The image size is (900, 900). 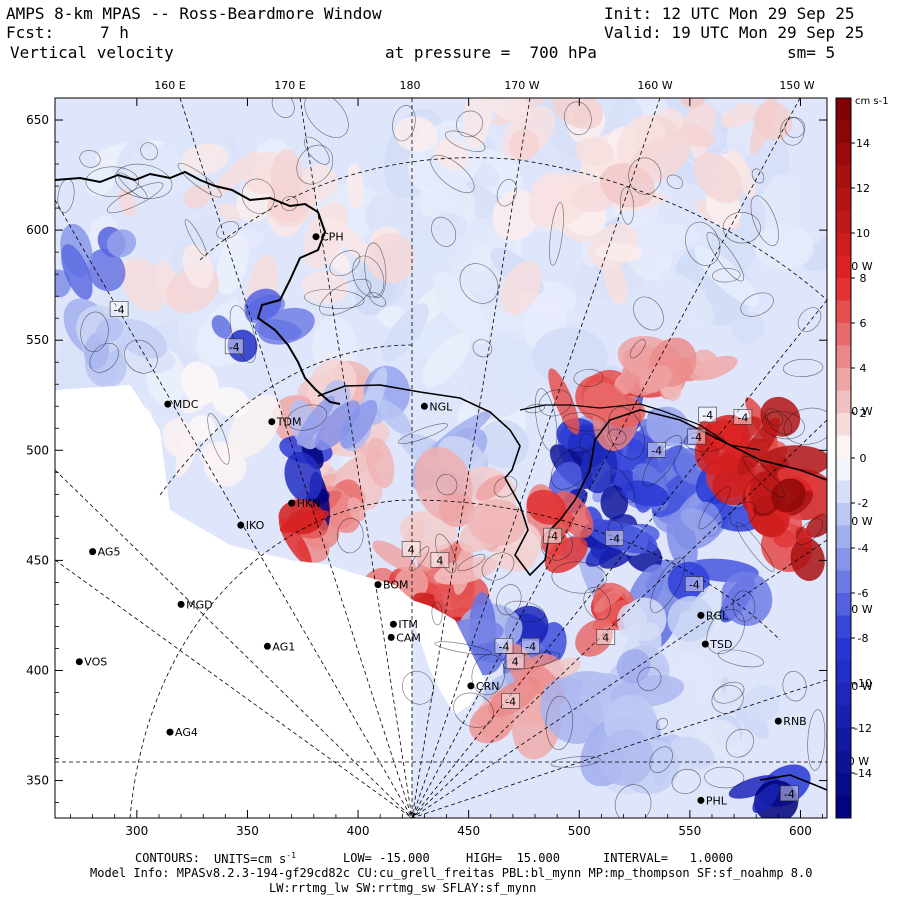 What do you see at coordinates (863, 548) in the screenshot?
I see `colorbar-tick-label: -4` at bounding box center [863, 548].